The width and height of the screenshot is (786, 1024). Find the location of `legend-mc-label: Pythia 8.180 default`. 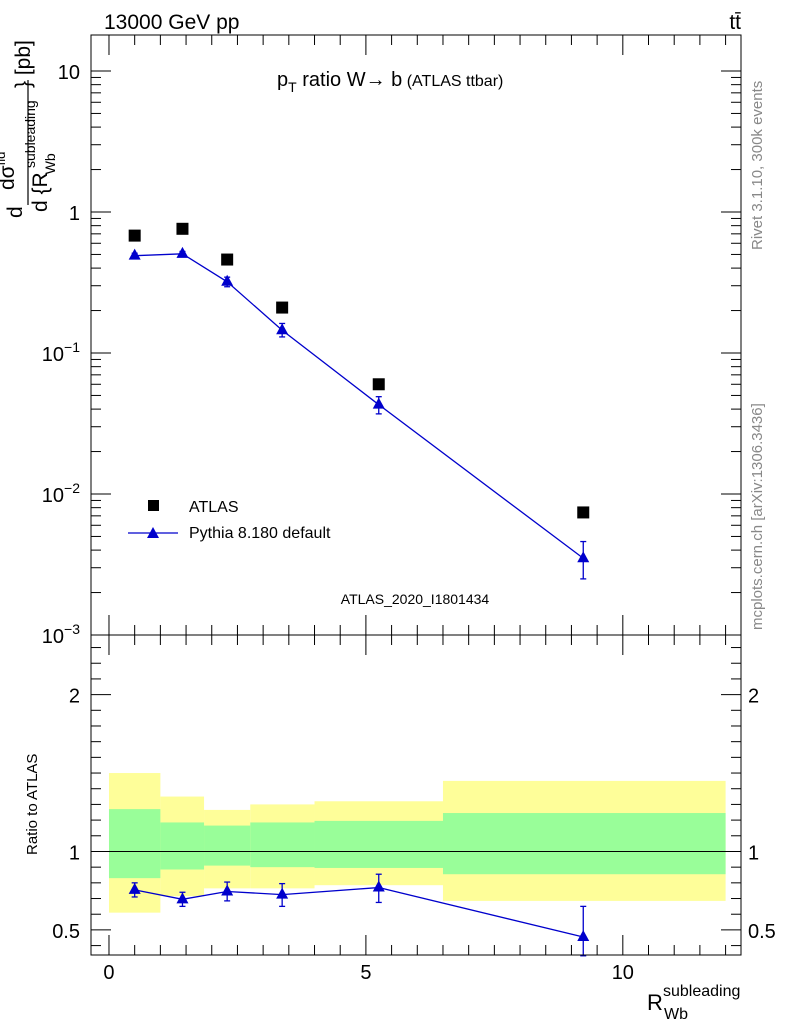

legend-mc-label: Pythia 8.180 default is located at coordinates (260, 533).